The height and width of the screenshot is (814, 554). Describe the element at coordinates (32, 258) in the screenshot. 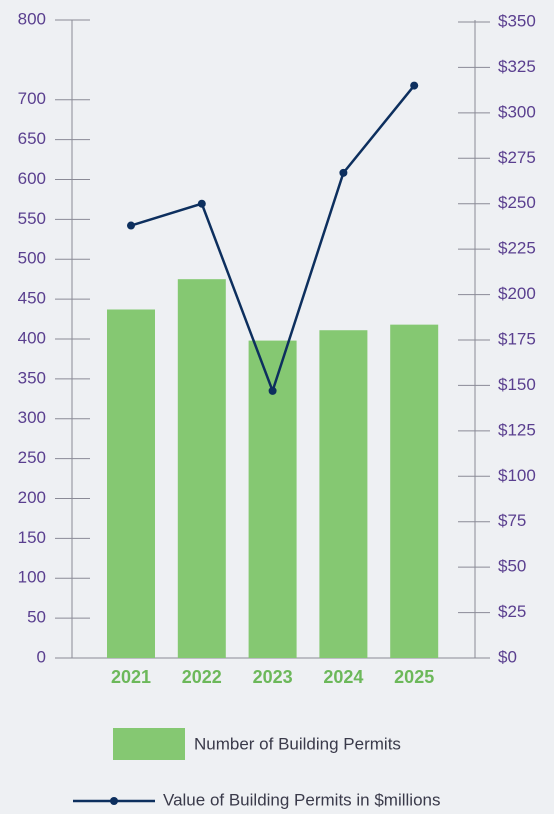

I see `y-tick-label: 500` at that location.